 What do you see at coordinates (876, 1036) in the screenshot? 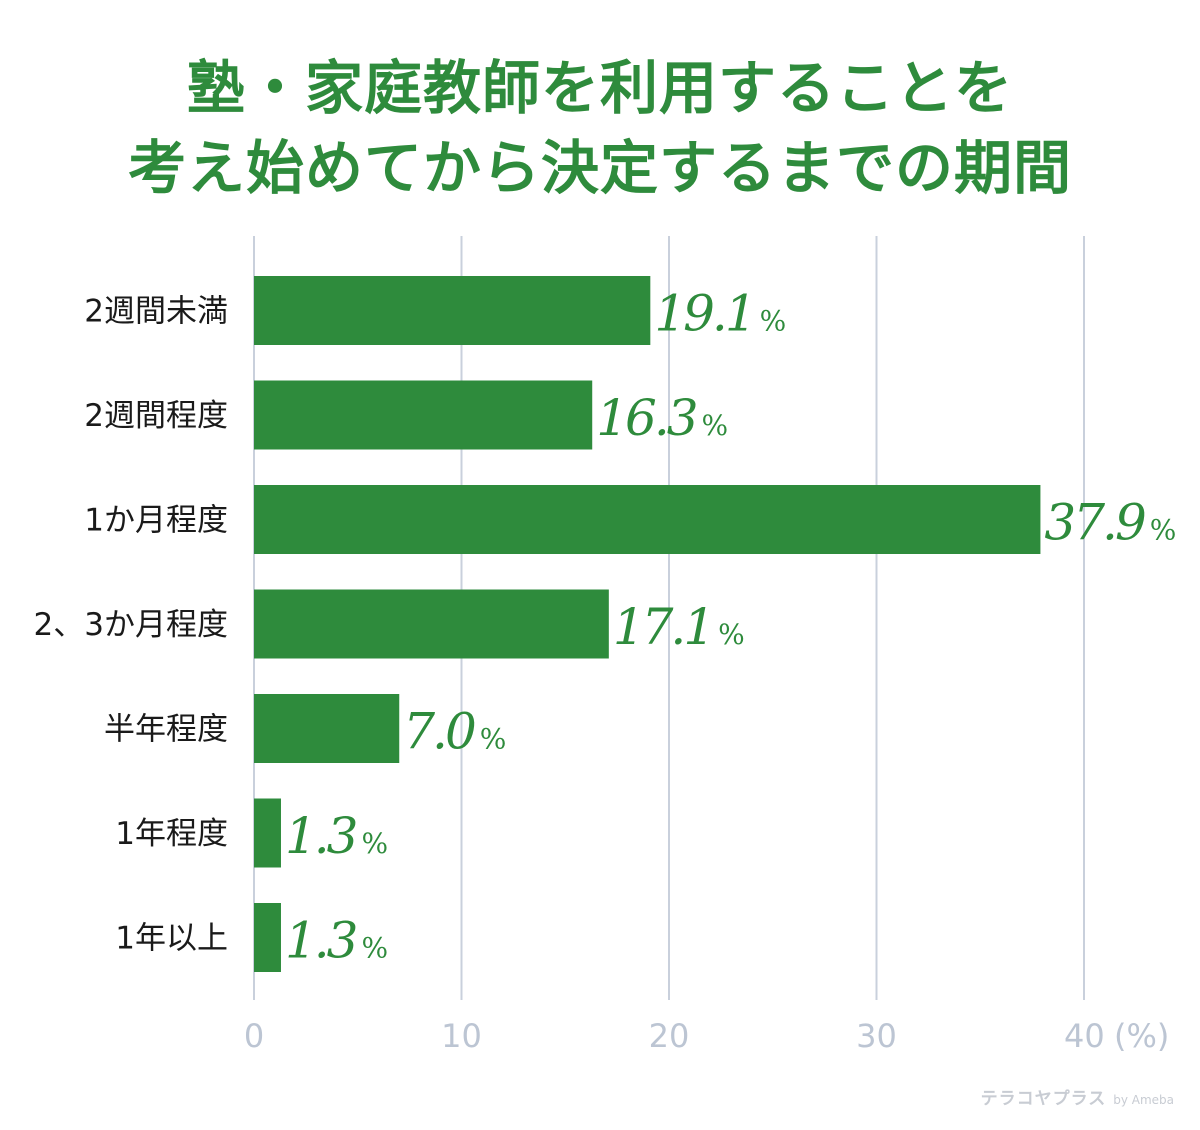
I see `x-tick-label: 30` at bounding box center [876, 1036].